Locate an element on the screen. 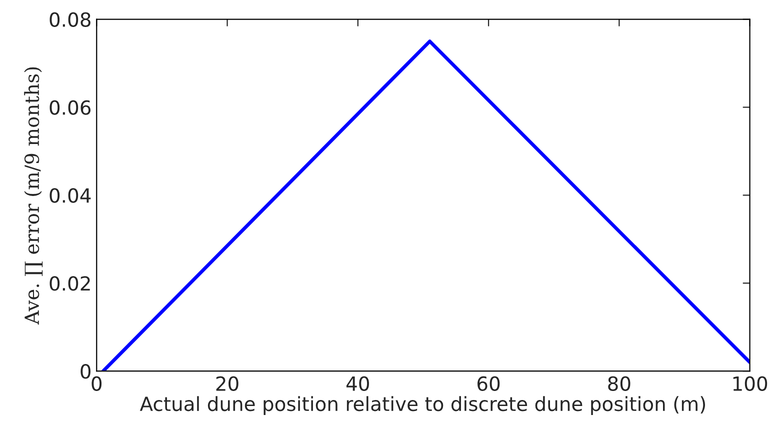 The height and width of the screenshot is (429, 773). x-tick-label: 40 is located at coordinates (357, 383).